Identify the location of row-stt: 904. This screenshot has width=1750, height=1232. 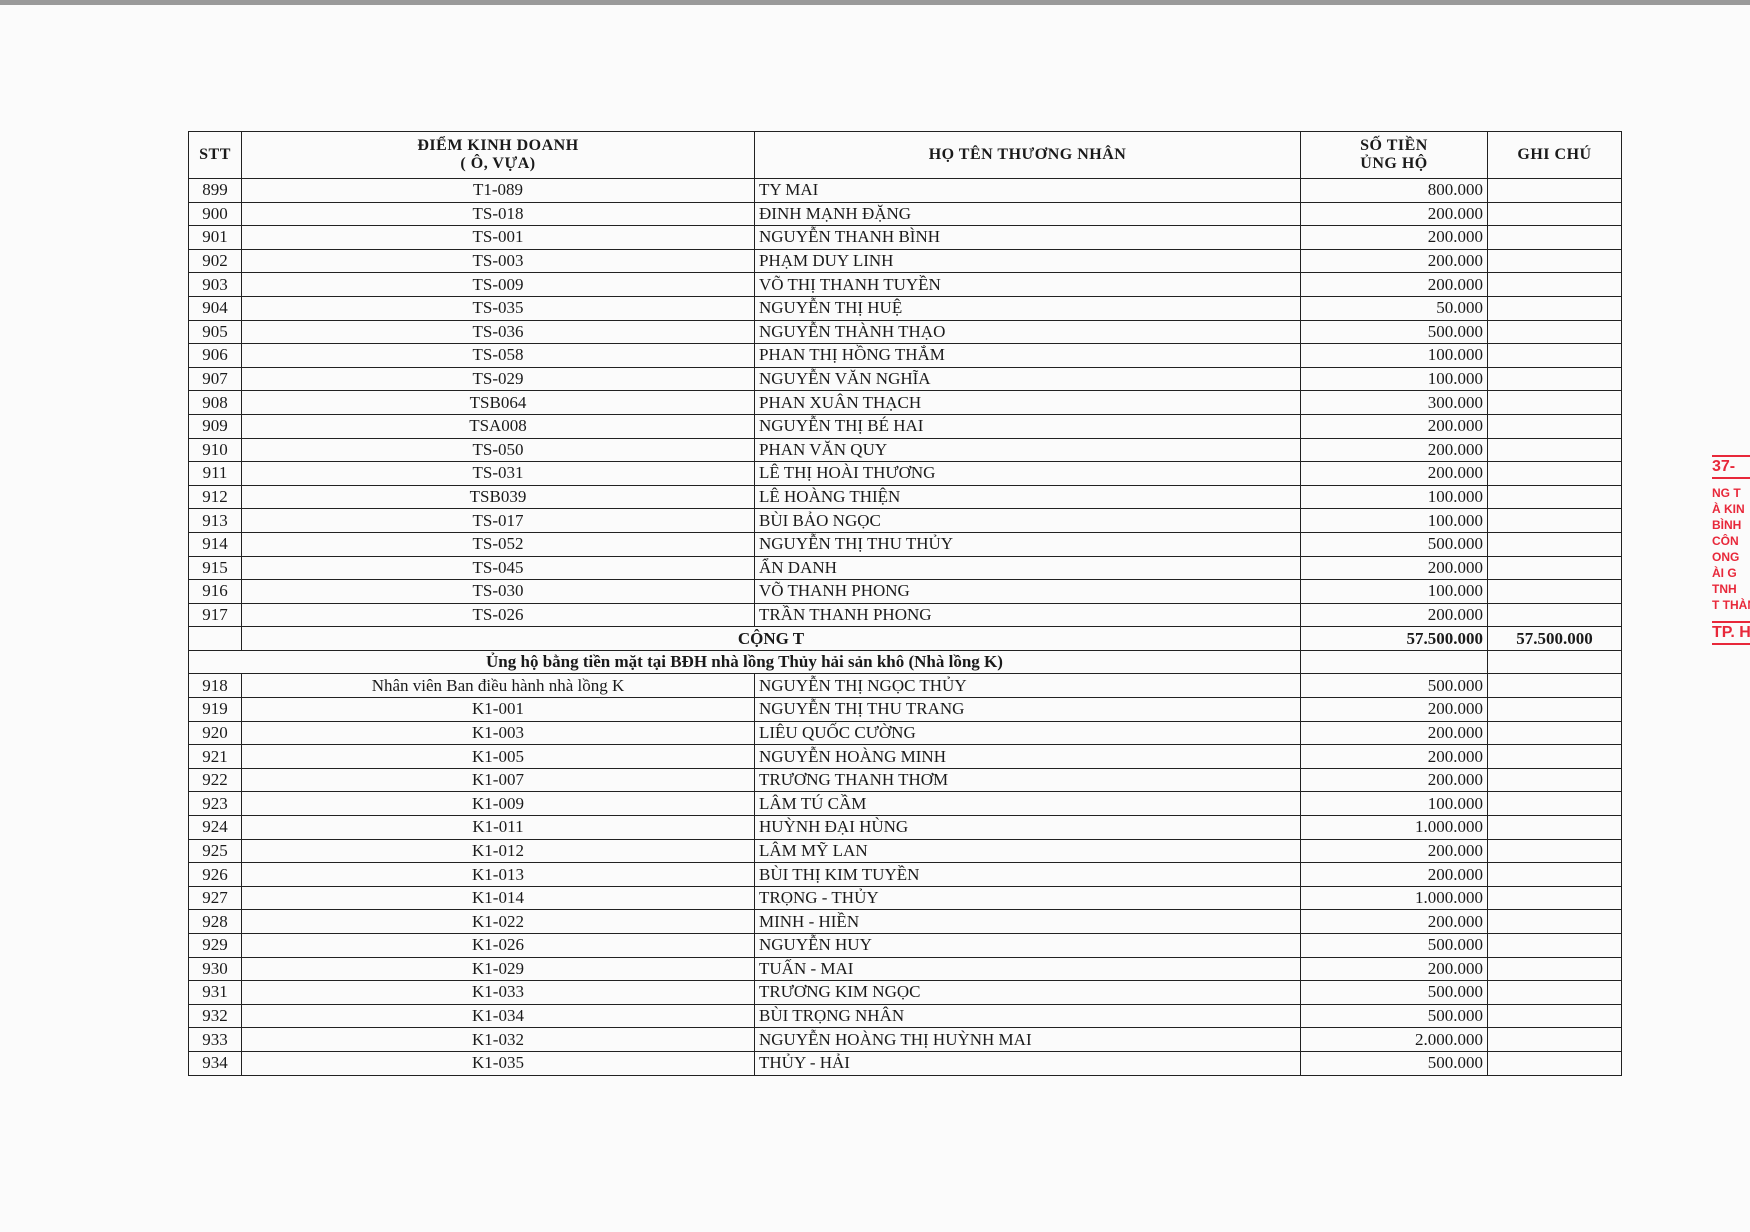
(215, 308).